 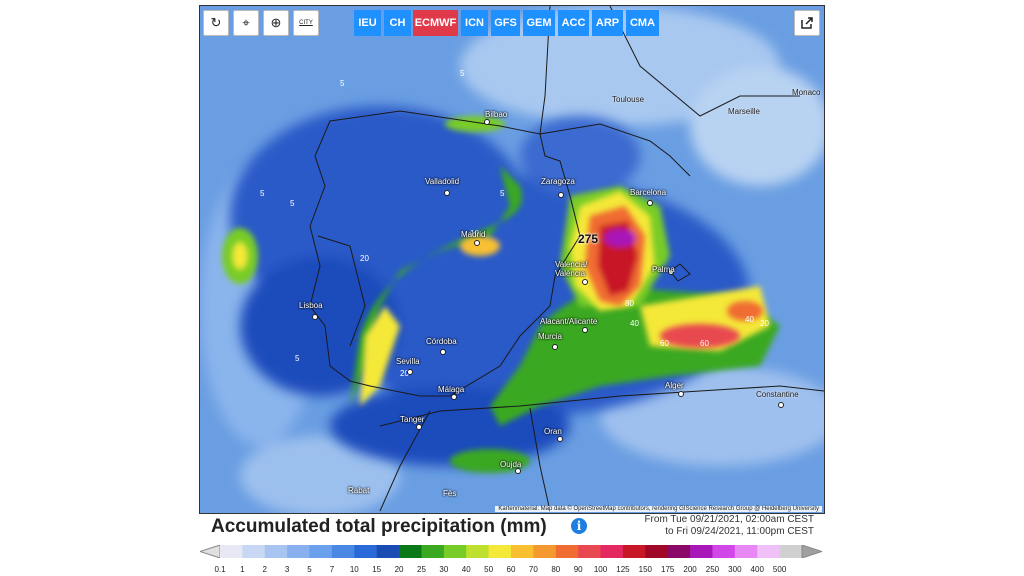 I want to click on period-from: From Tue 09/21/2021, 02:00am CEST, so click(x=729, y=519).